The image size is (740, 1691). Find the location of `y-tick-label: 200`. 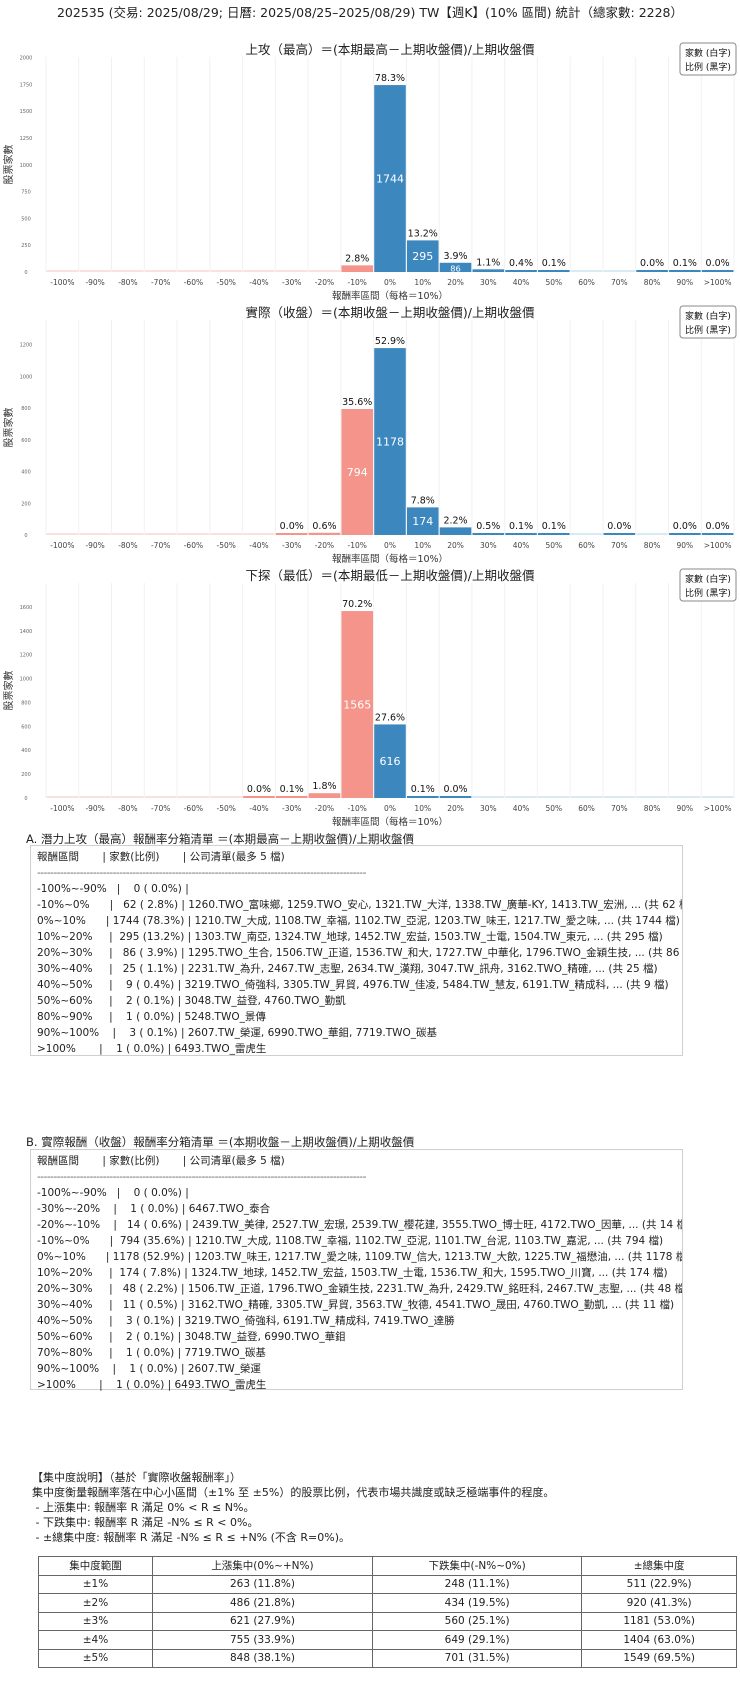

y-tick-label: 200 is located at coordinates (26, 504).